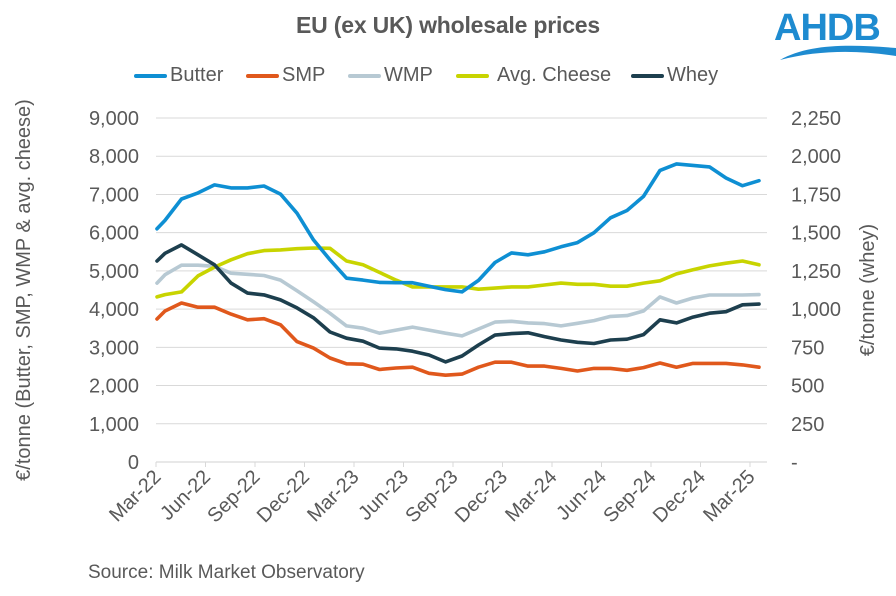 This screenshot has width=896, height=596. I want to click on legend-item-butter: Butter, so click(178, 75).